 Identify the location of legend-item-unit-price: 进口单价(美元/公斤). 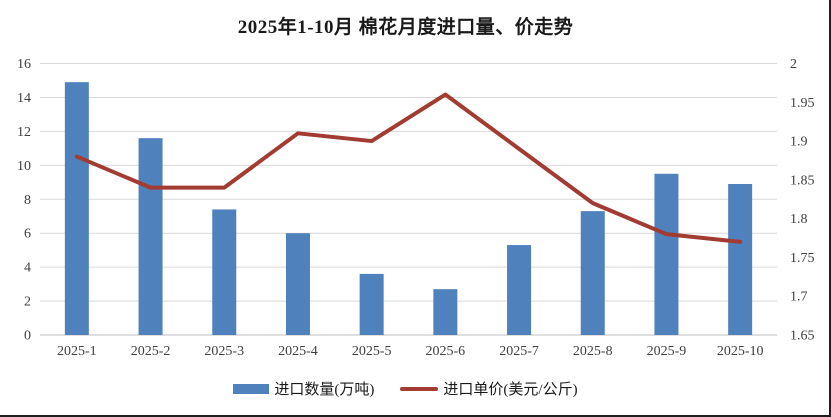
(489, 388).